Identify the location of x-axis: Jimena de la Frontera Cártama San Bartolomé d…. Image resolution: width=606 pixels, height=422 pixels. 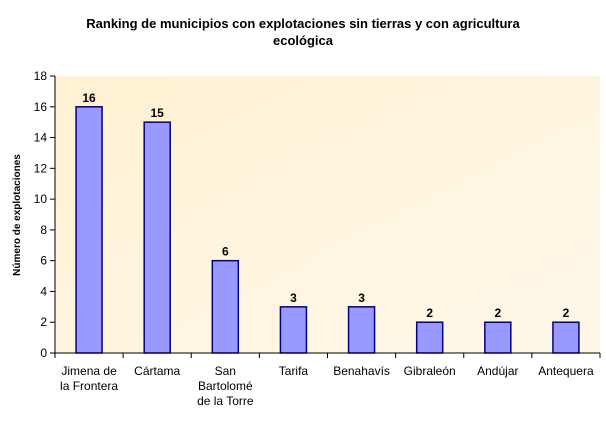
(327, 380).